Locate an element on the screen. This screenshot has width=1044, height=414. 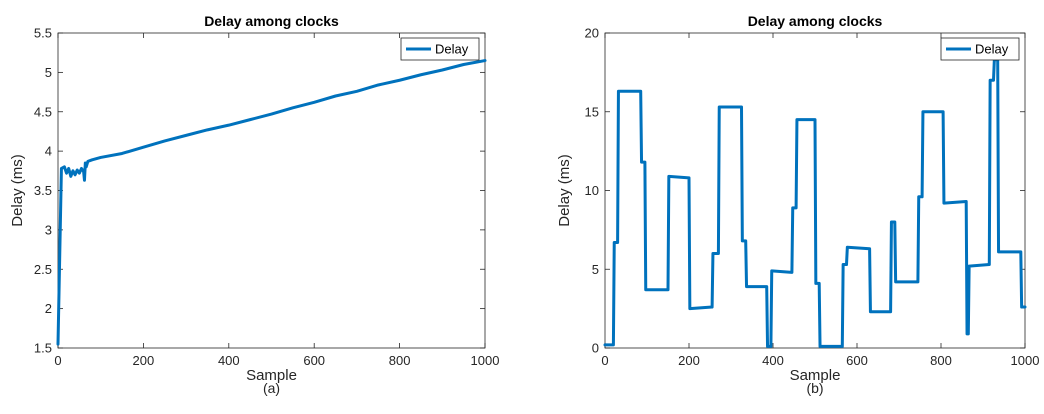
y-tick-label: 3.5 is located at coordinates (43, 190).